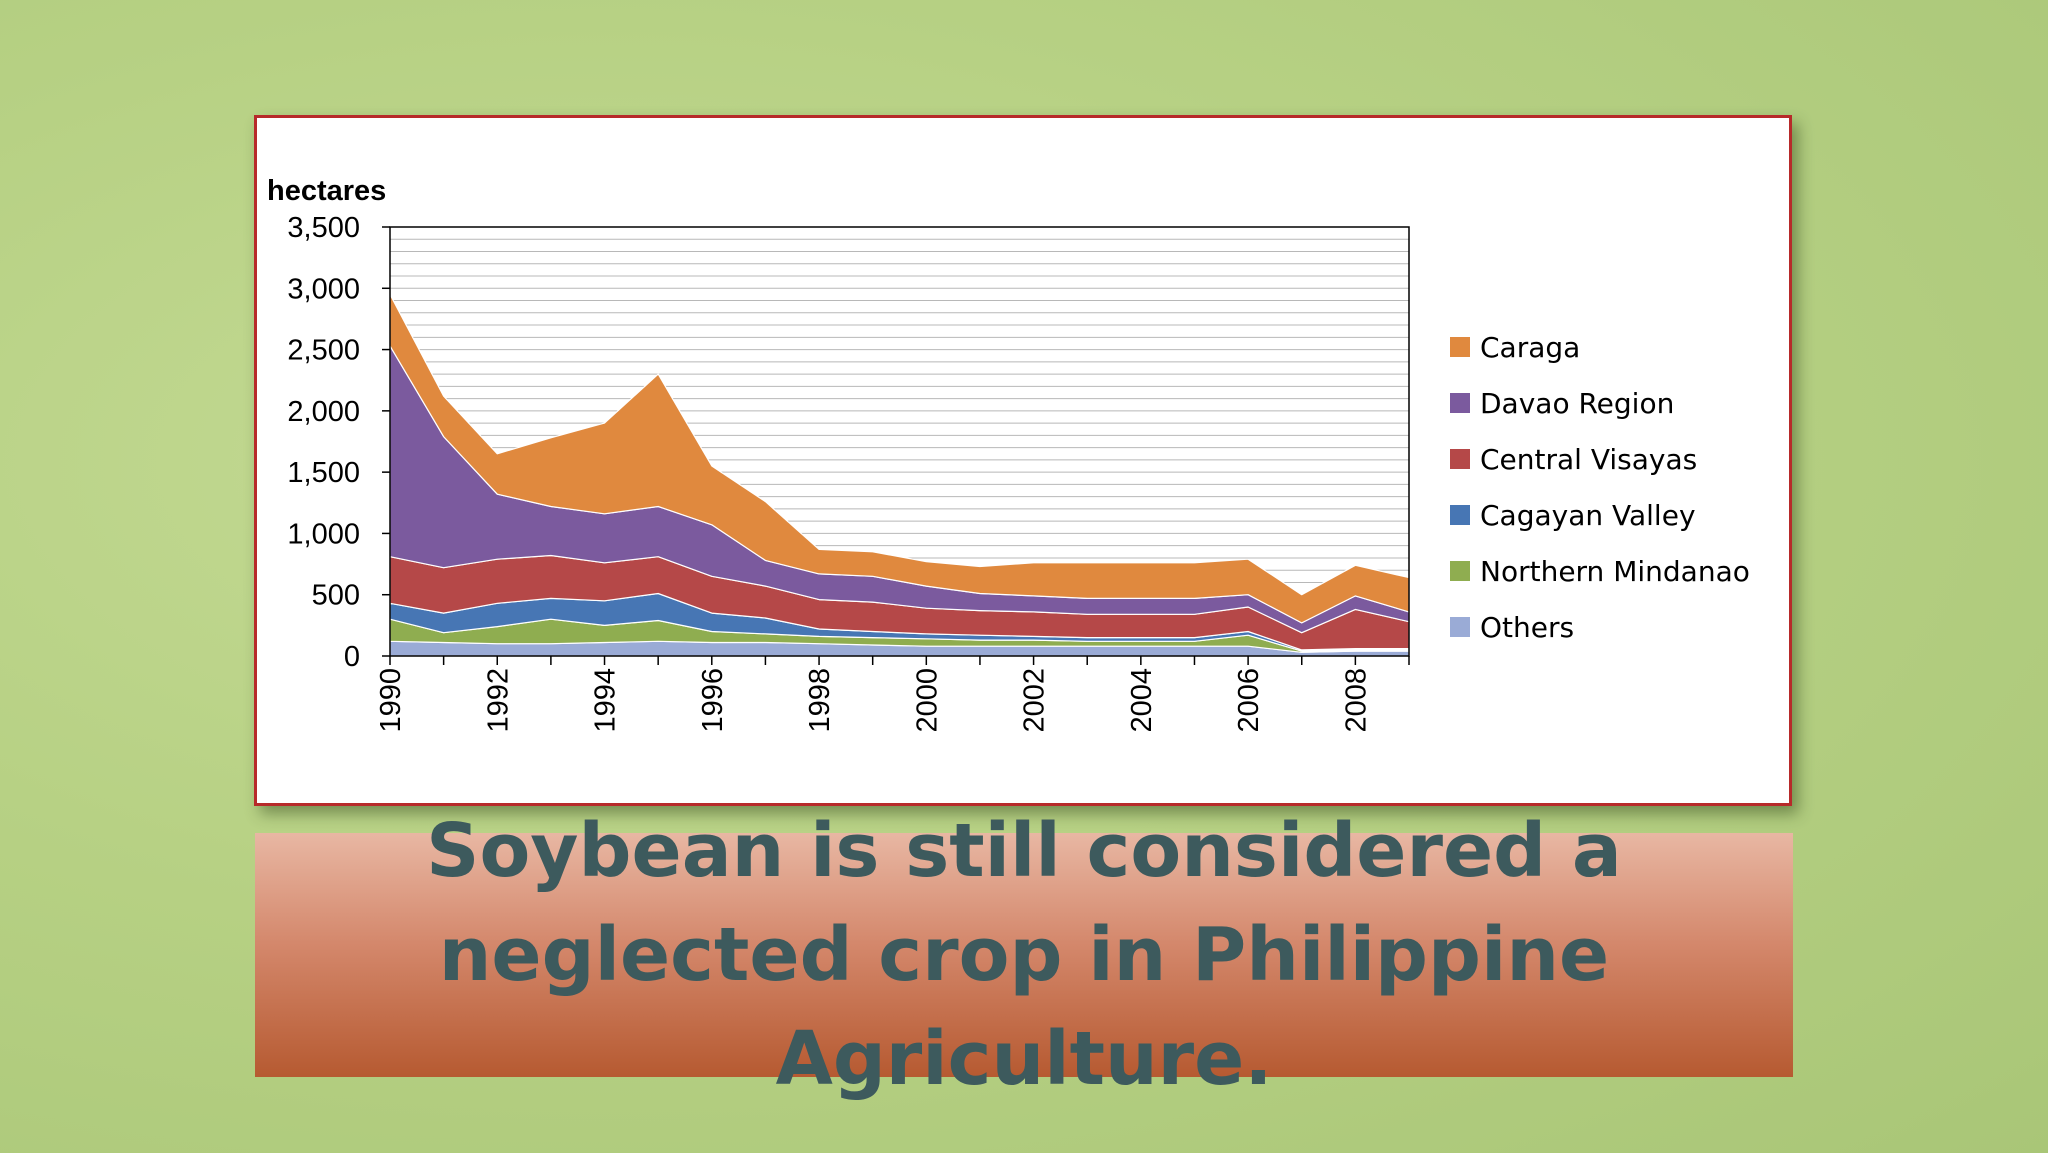 The image size is (2048, 1153). Describe the element at coordinates (336, 596) in the screenshot. I see `y-tick-label: 500` at that location.